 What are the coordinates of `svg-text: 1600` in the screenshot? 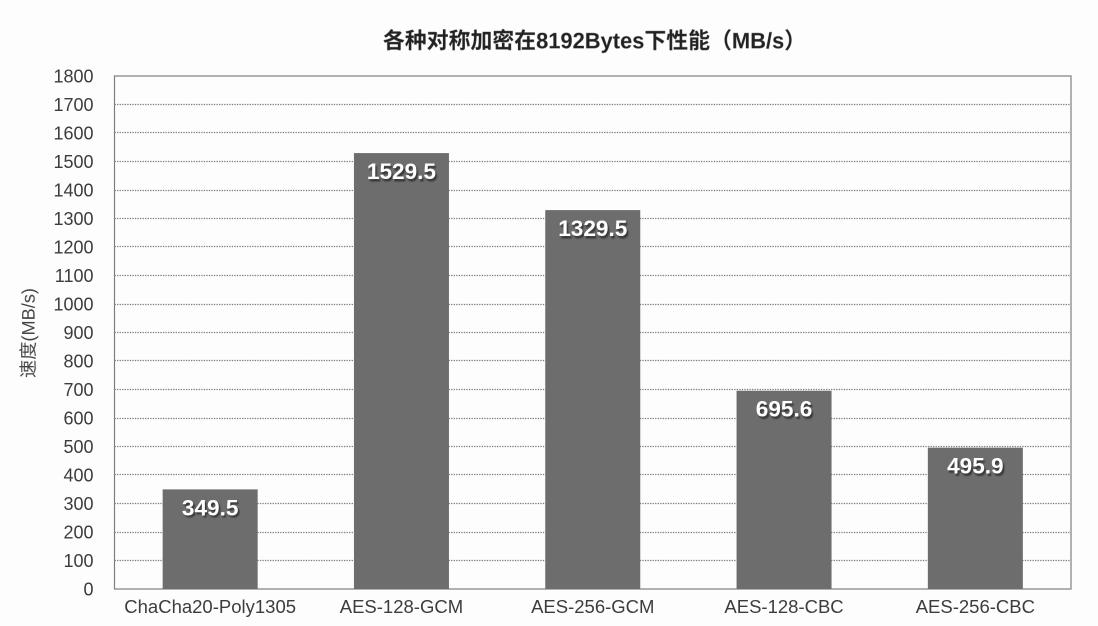 It's located at (73, 133).